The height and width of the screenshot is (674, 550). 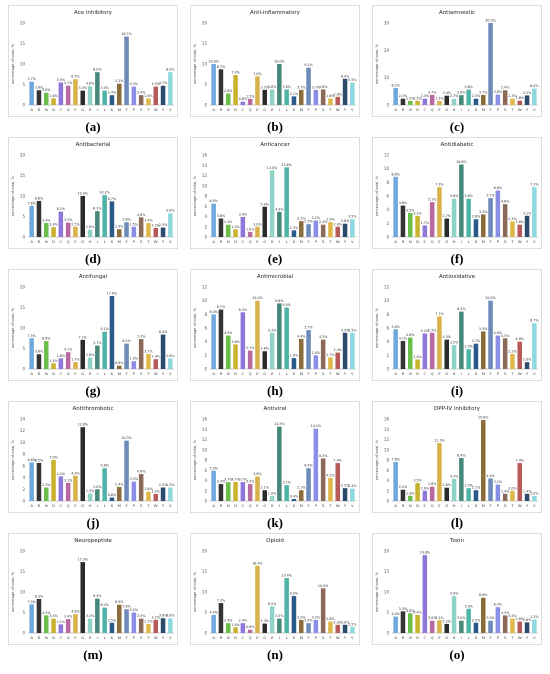 What do you see at coordinates (505, 241) in the screenshot?
I see `x-tick-label: S` at bounding box center [505, 241].